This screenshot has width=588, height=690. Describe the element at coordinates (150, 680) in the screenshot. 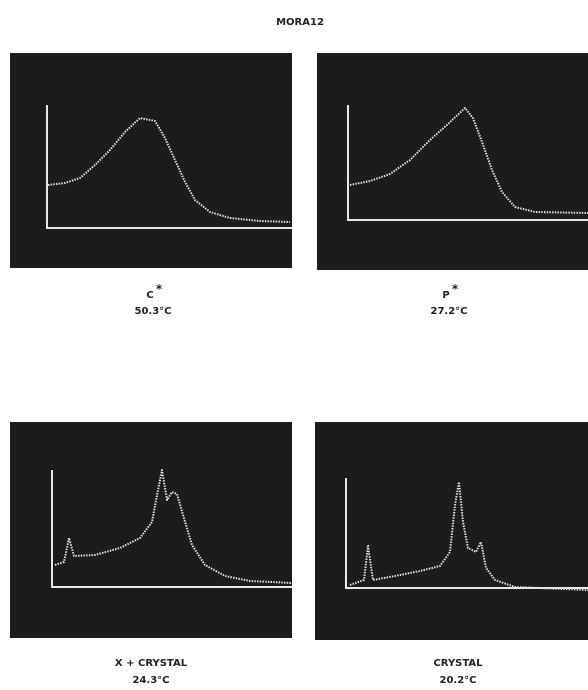

I see `panel-temperature: 24.3°C` at that location.